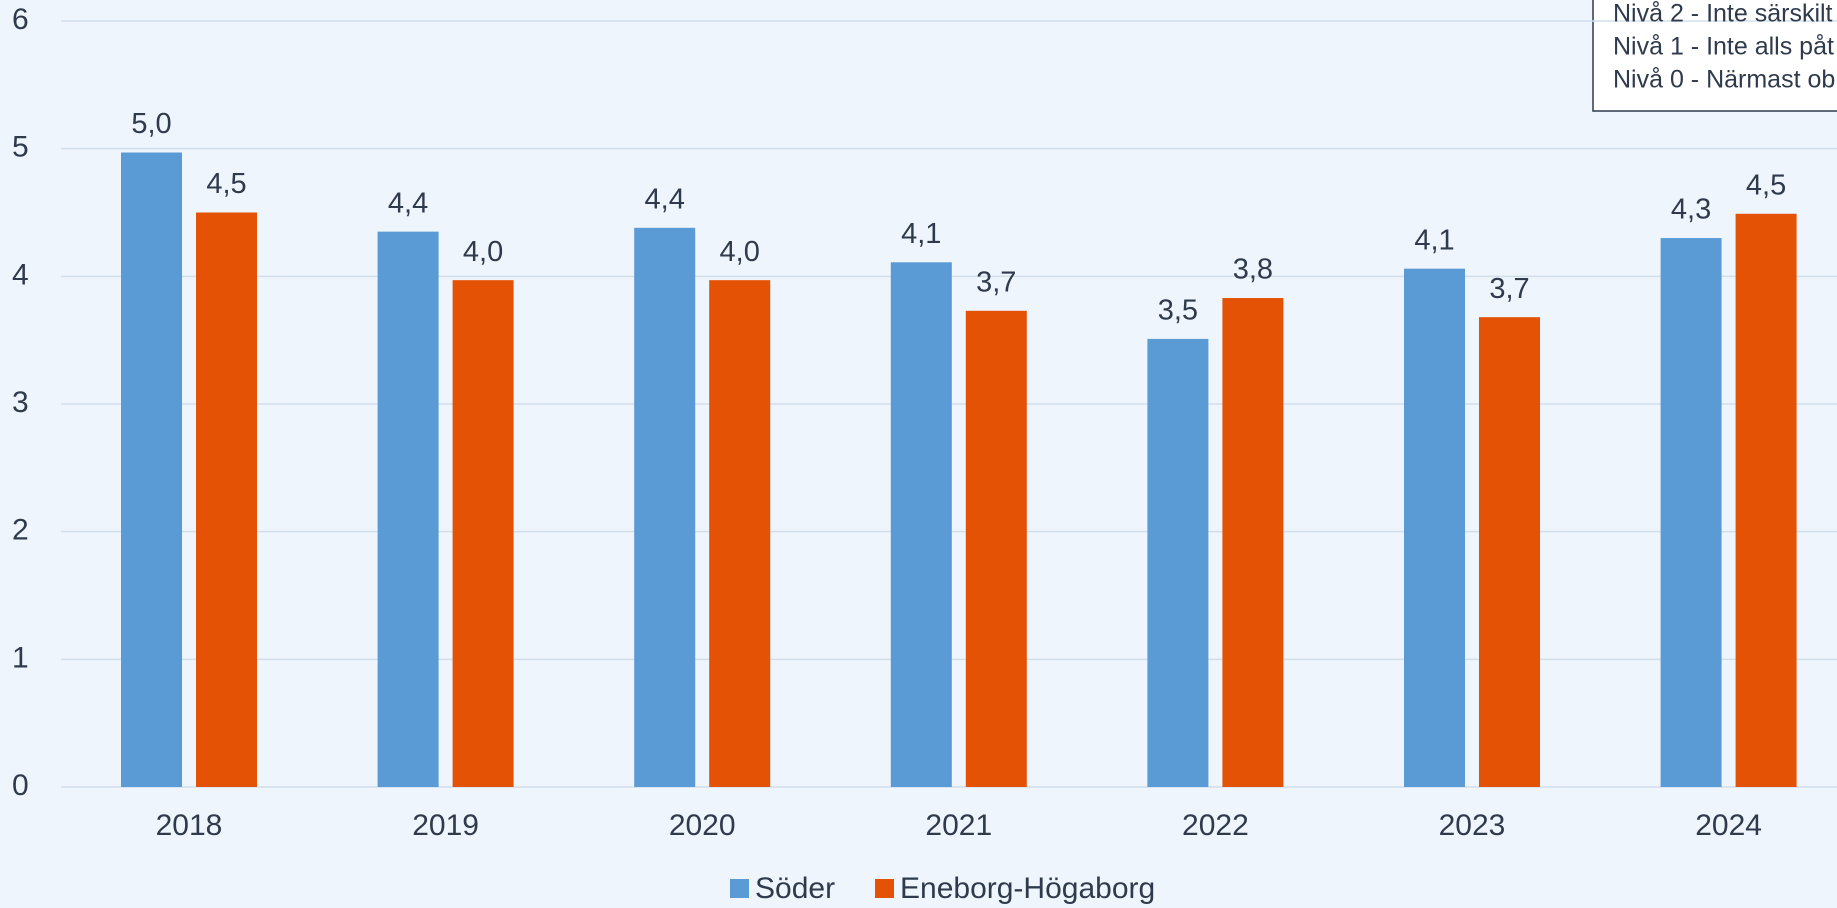  Describe the element at coordinates (1723, 14) in the screenshot. I see `note-text: Nivå 2 - Inte särskilt` at that location.